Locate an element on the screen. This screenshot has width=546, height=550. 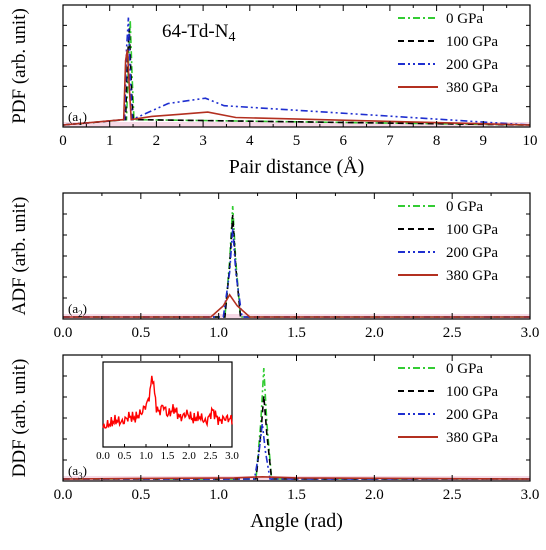
inset-x-tick-label: 2.5 is located at coordinates (211, 456).